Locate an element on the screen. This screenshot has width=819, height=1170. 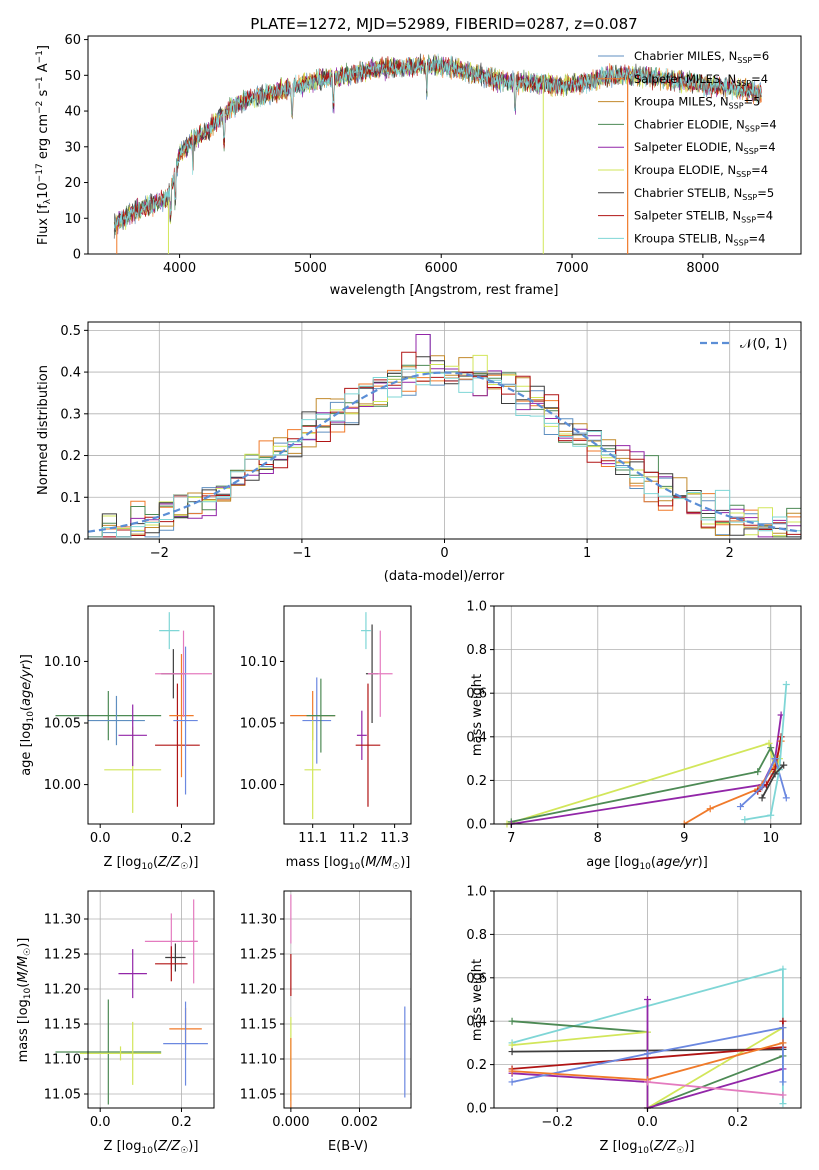
legend-entry: Salpeter STELIB, NSSP=4 is located at coordinates (703, 217).